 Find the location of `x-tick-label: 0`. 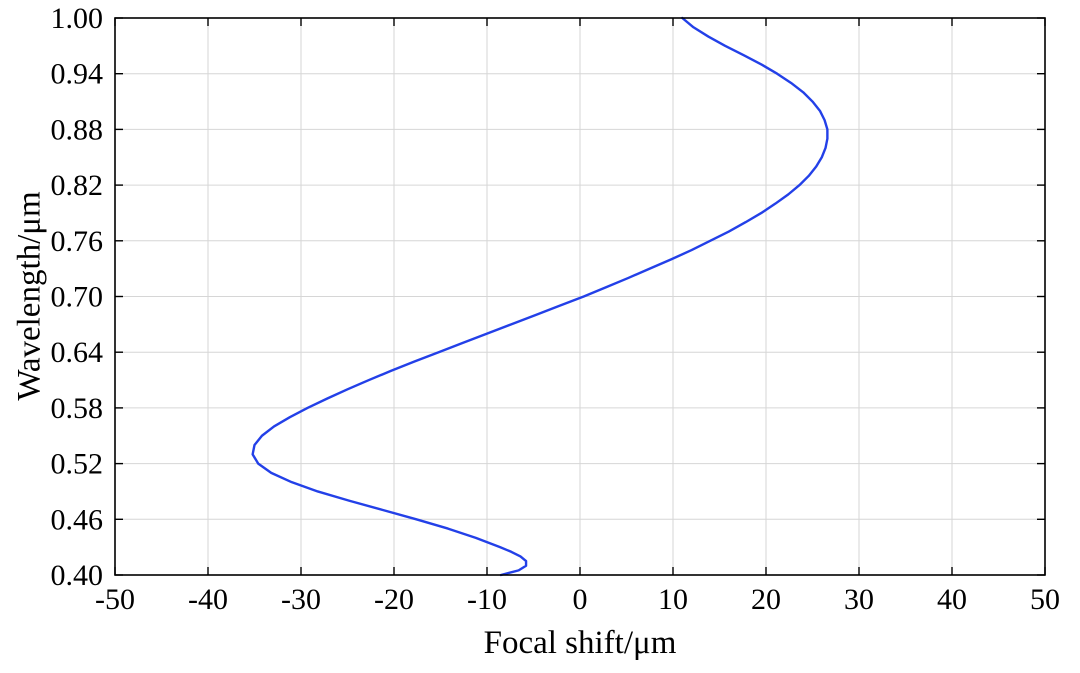

x-tick-label: 0 is located at coordinates (580, 599).